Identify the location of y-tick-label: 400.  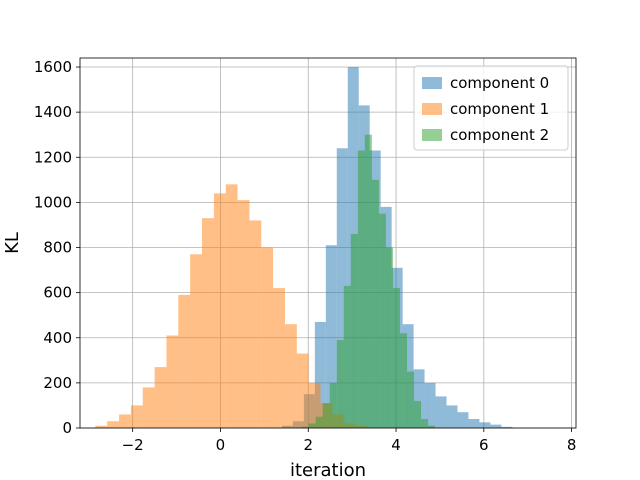
(57, 338).